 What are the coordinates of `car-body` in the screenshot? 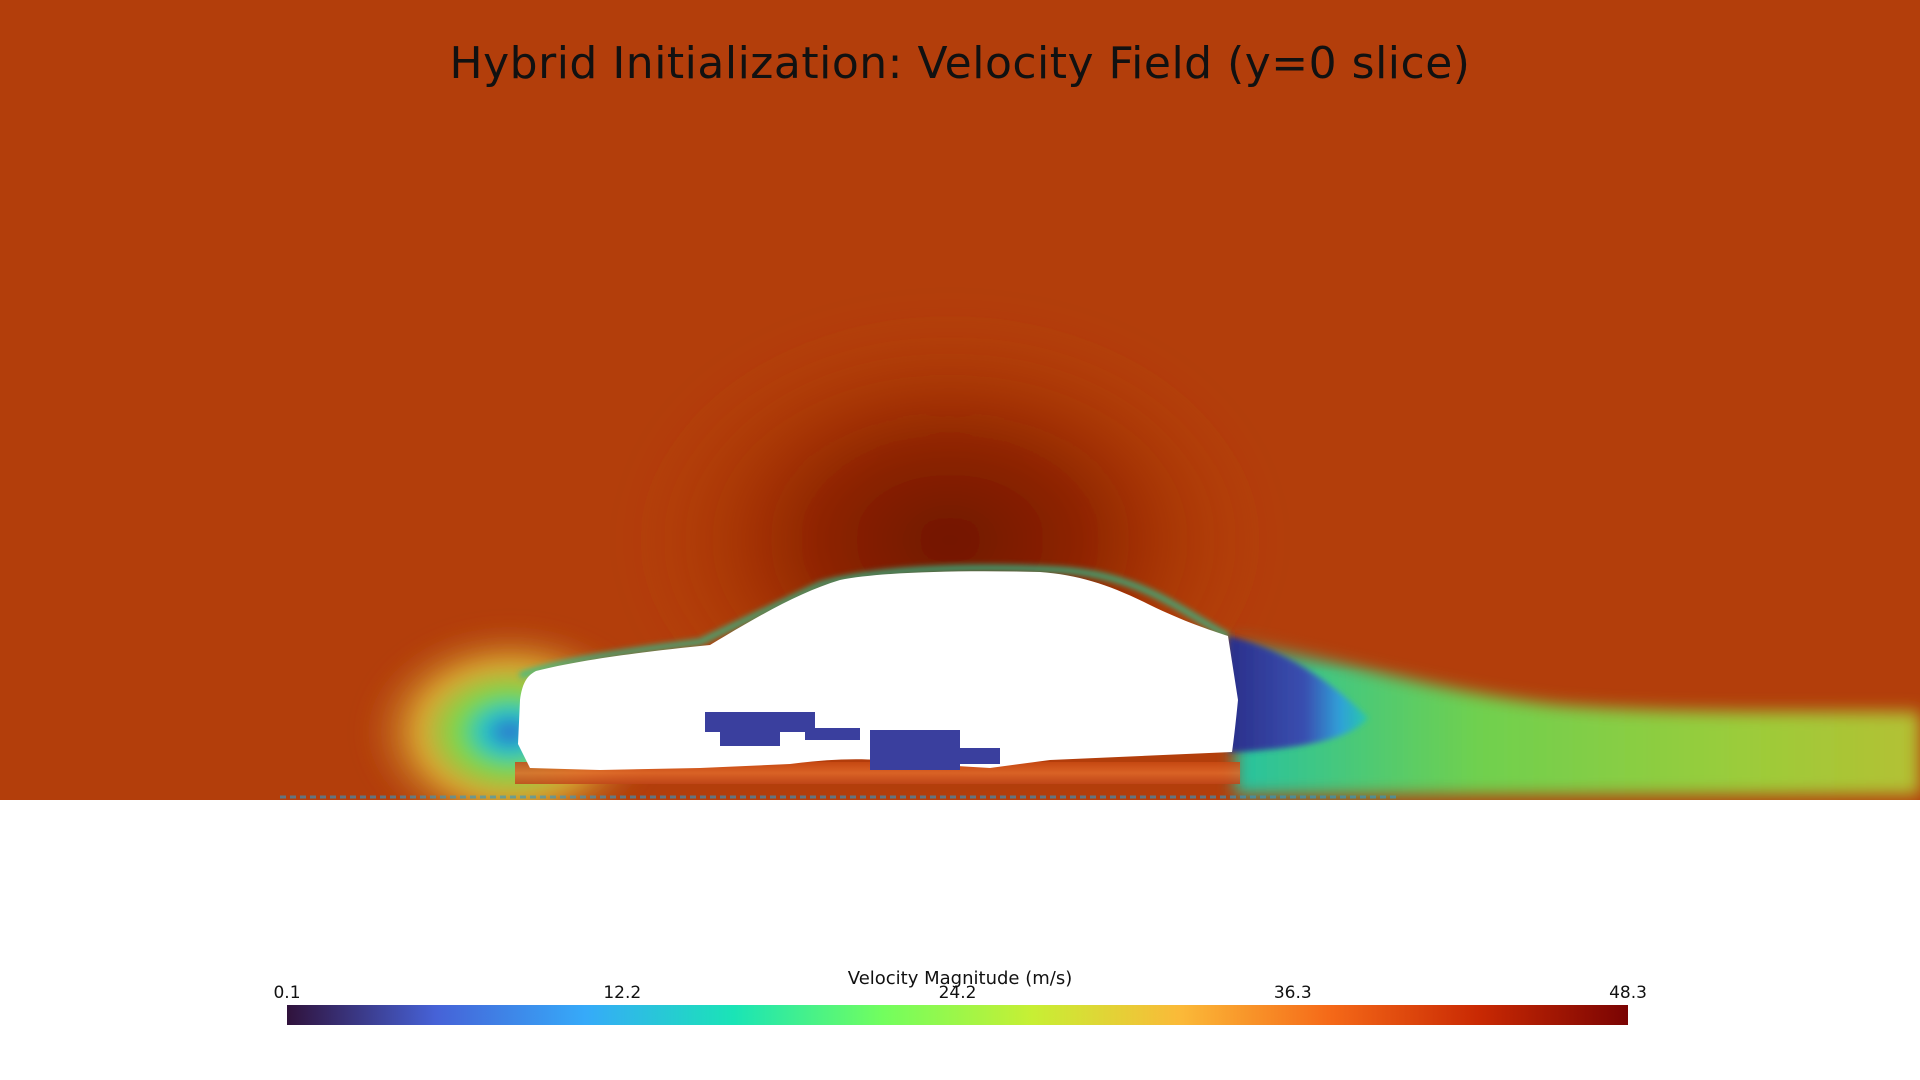 It's located at (878, 670).